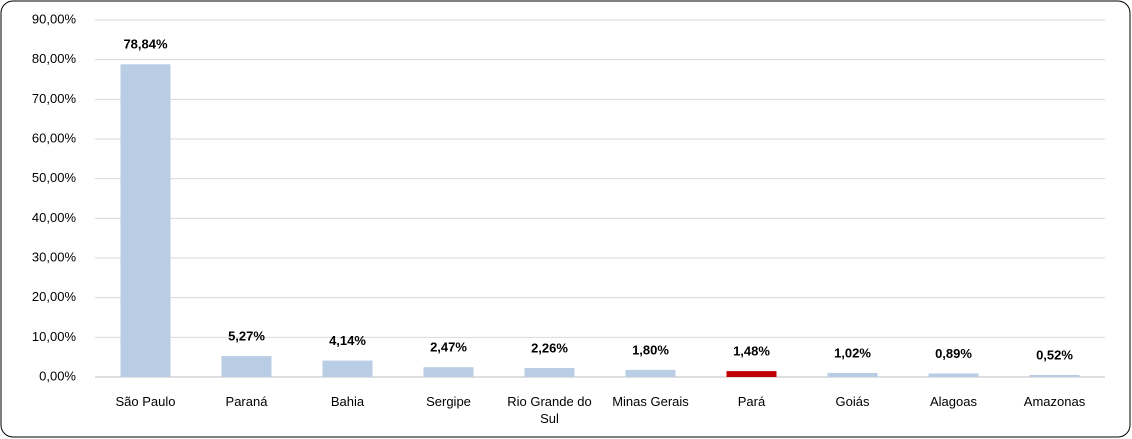 This screenshot has height=439, width=1132. What do you see at coordinates (448, 401) in the screenshot?
I see `x-tick-label: Sergipe` at bounding box center [448, 401].